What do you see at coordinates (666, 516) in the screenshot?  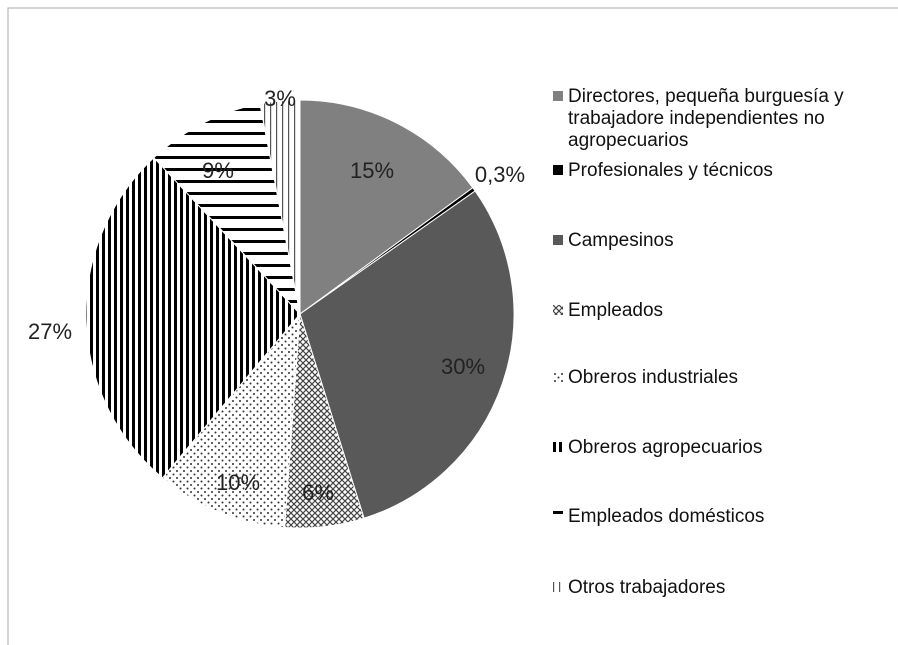 I see `legend-label: Empleados domésticos` at bounding box center [666, 516].